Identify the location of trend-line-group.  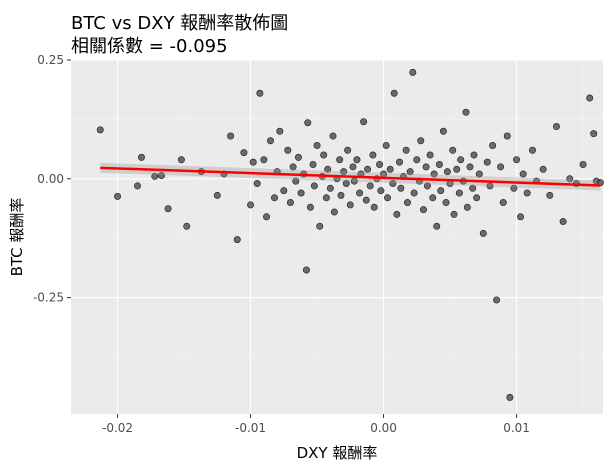
(350, 176).